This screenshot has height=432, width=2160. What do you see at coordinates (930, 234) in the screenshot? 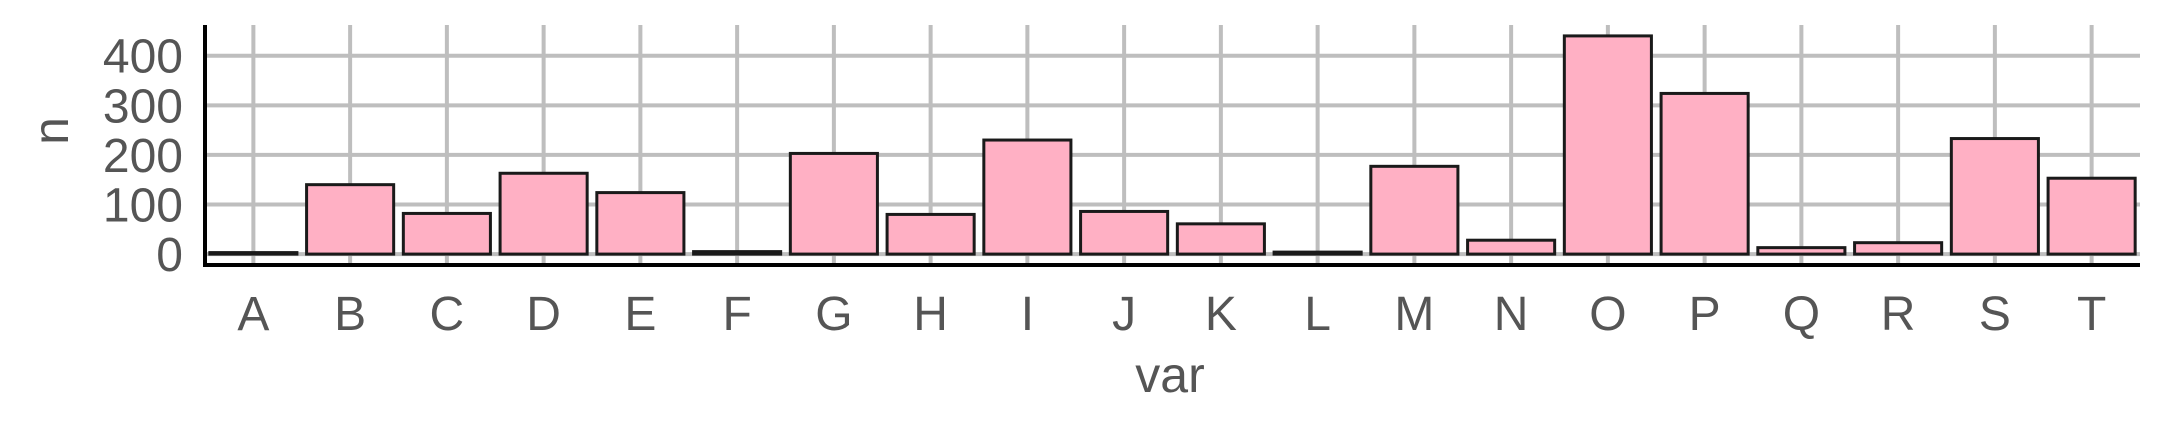
I see `bar-H` at bounding box center [930, 234].